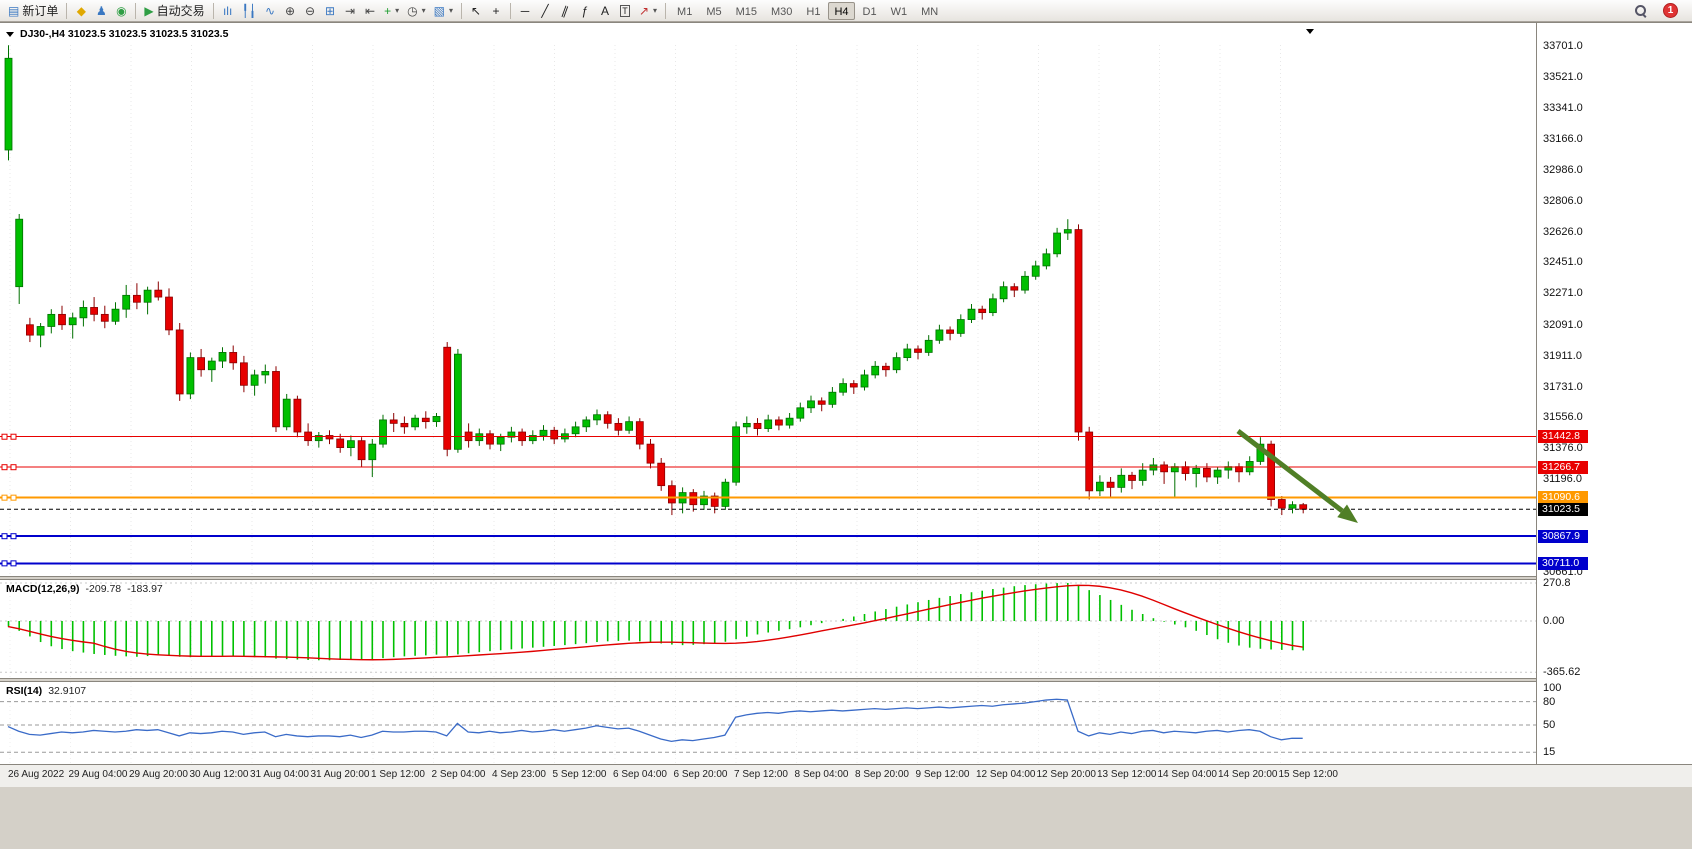  What do you see at coordinates (525, 11) in the screenshot?
I see `horizontal-line-button: ─` at bounding box center [525, 11].